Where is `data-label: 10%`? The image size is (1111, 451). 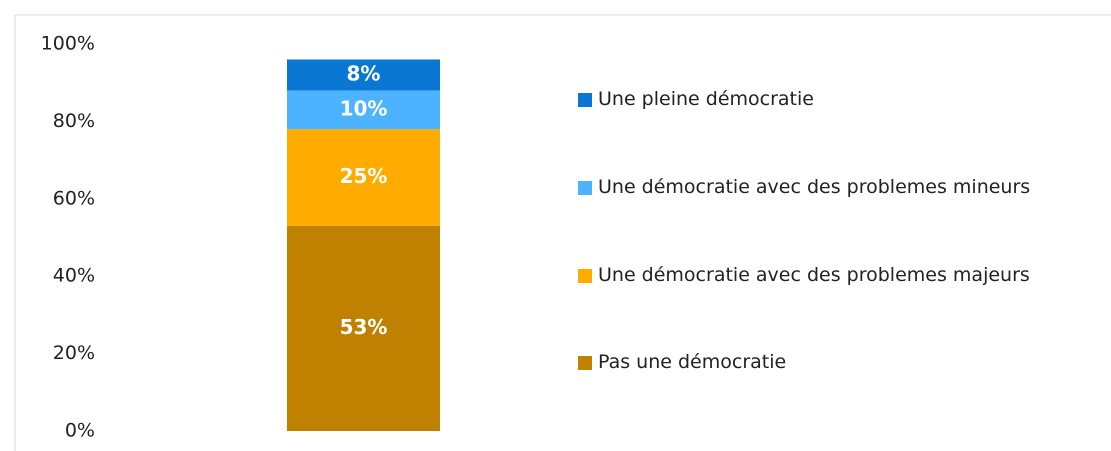 data-label: 10% is located at coordinates (364, 108).